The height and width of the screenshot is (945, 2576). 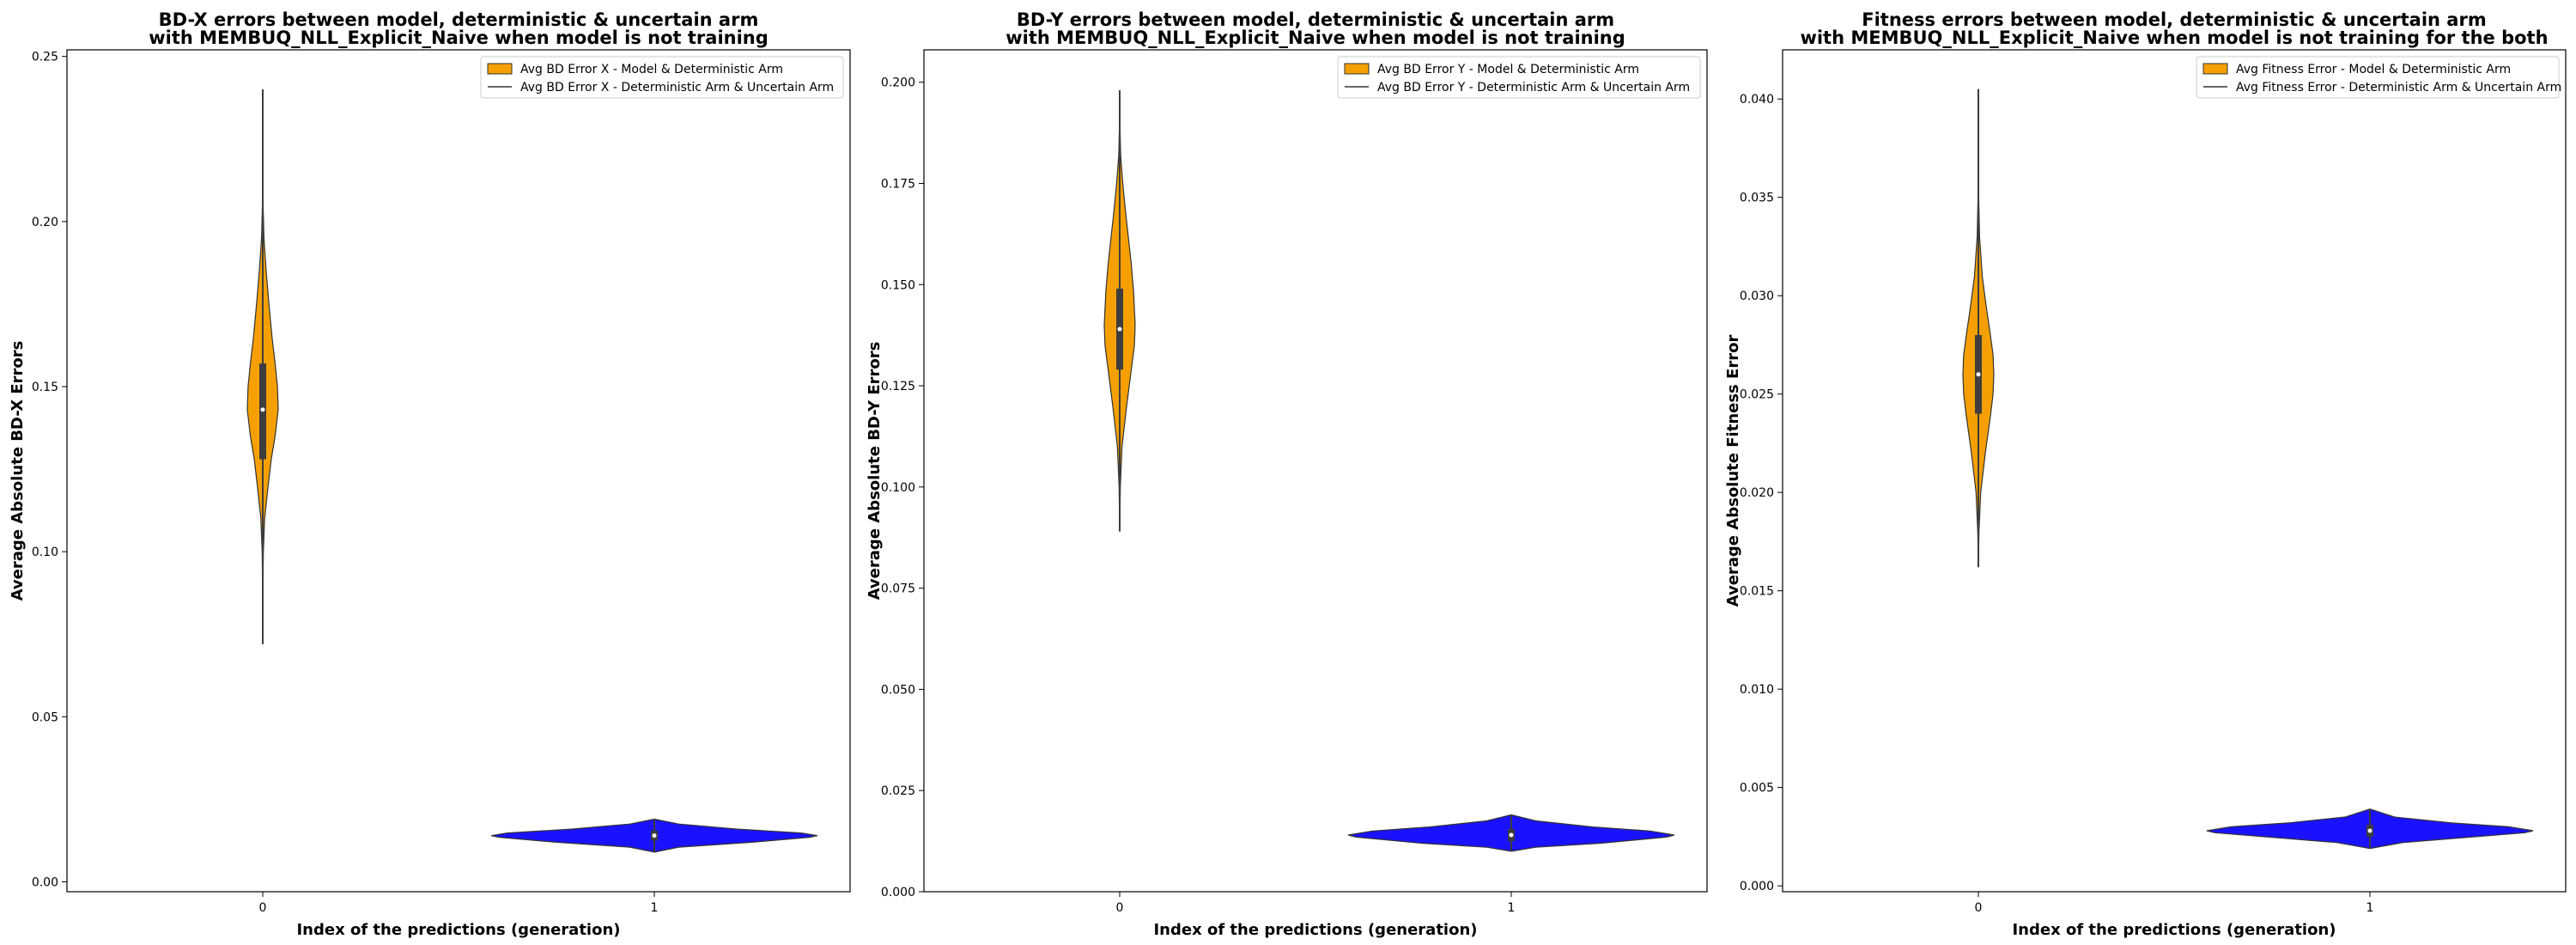 I want to click on y-tick-label: 0.00, so click(x=45, y=882).